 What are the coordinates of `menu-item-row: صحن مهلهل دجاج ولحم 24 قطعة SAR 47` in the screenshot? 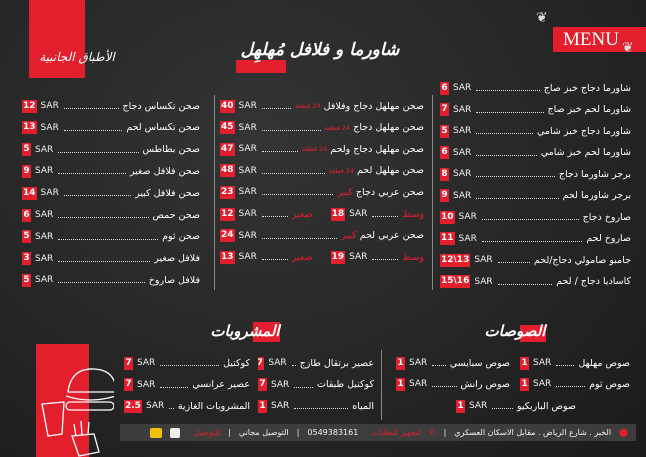 It's located at (322, 149).